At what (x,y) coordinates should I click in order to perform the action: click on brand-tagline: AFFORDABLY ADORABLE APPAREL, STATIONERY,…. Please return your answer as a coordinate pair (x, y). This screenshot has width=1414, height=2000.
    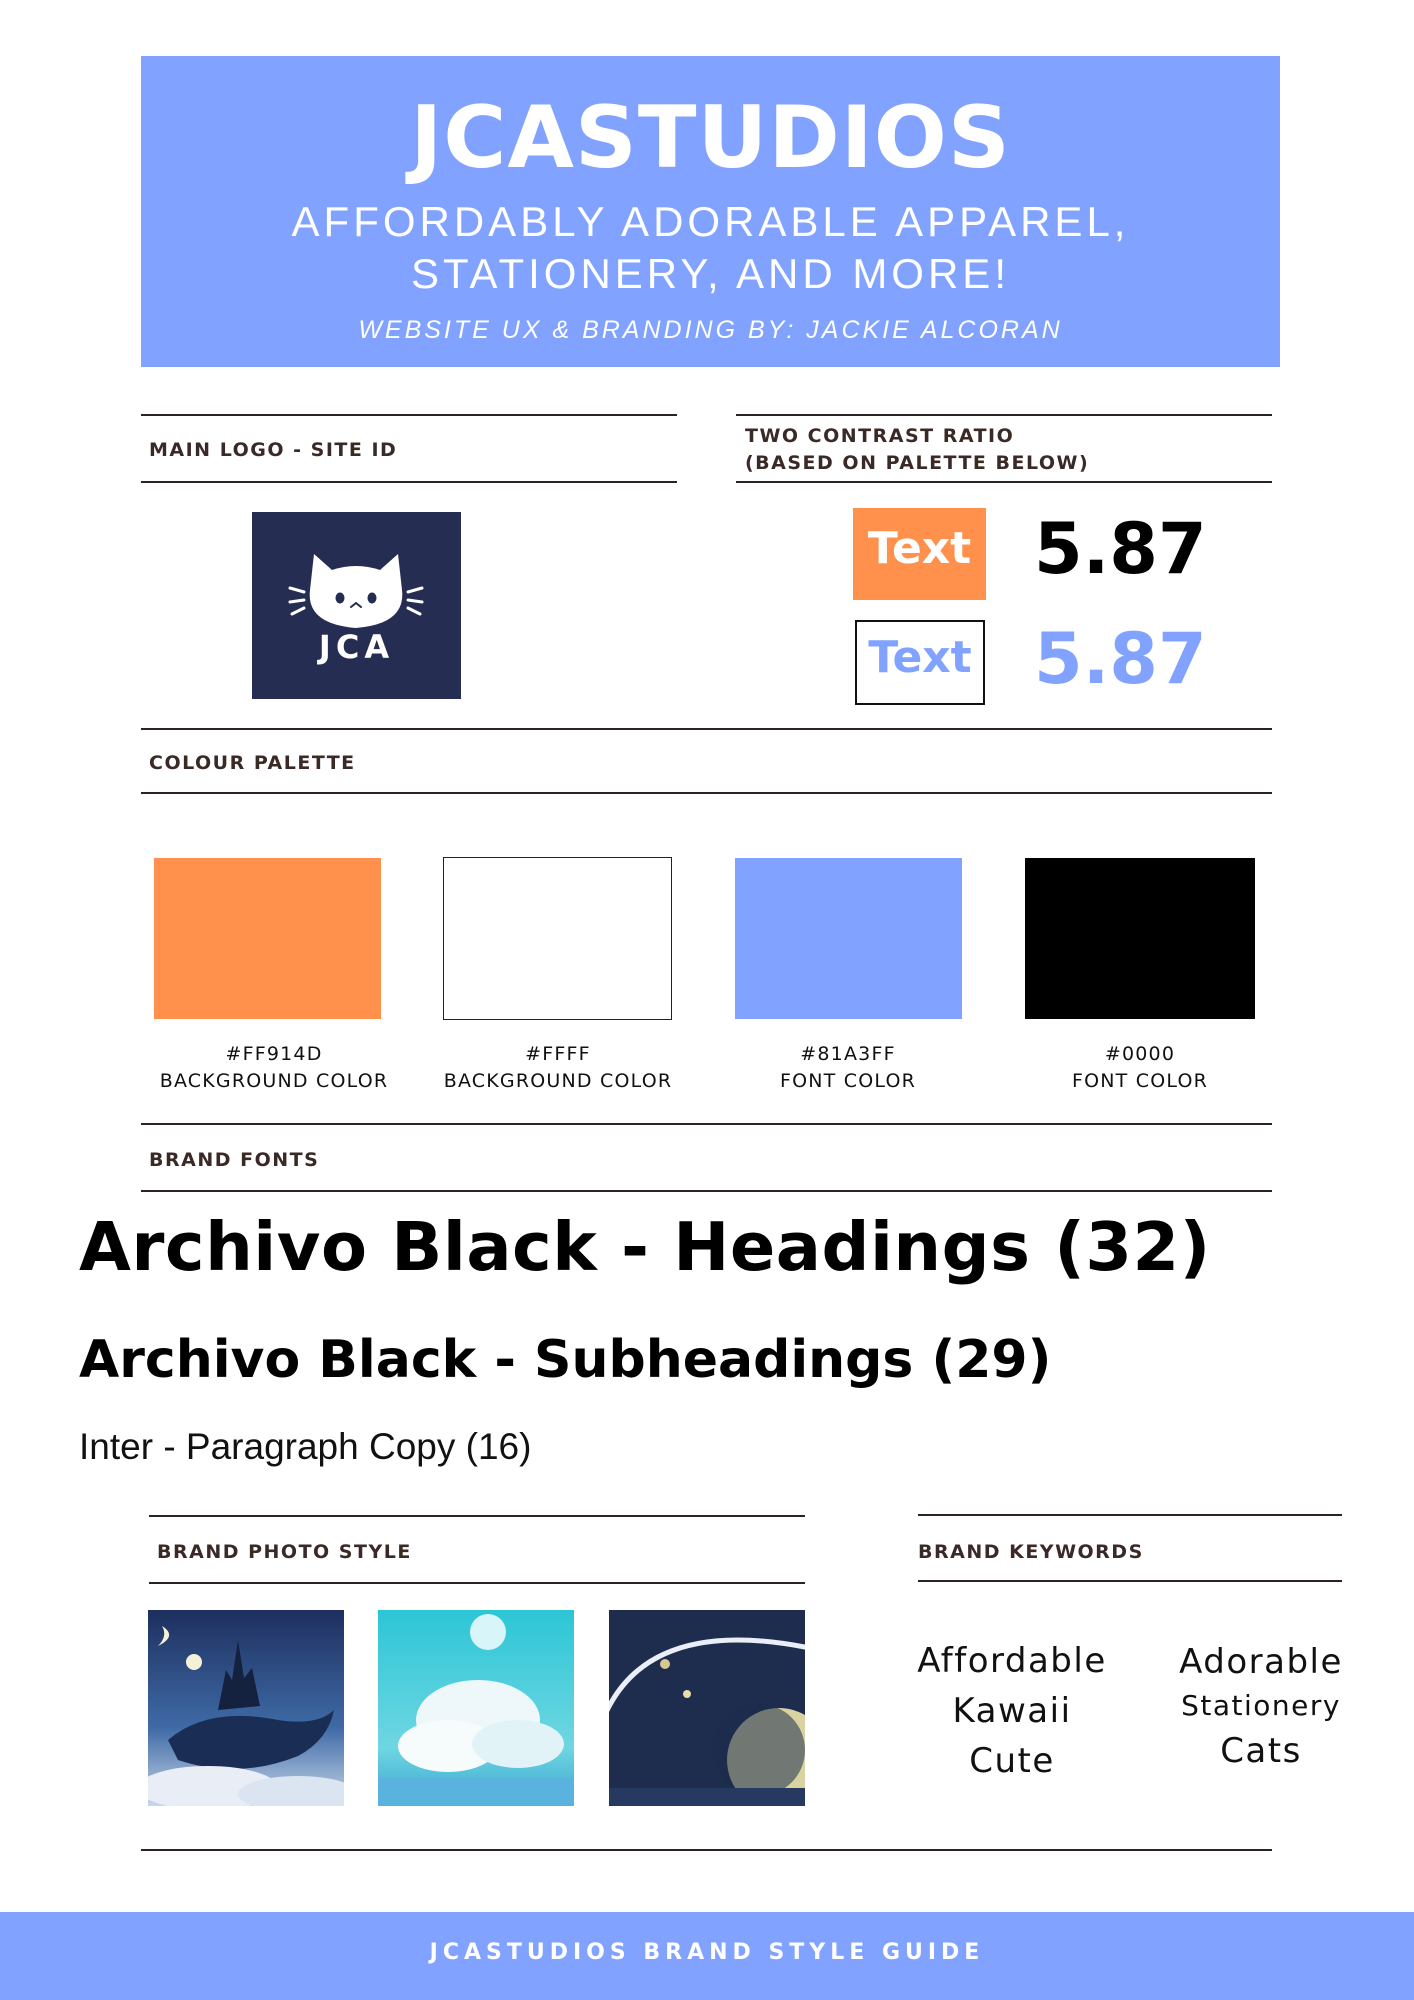
    Looking at the image, I should click on (710, 248).